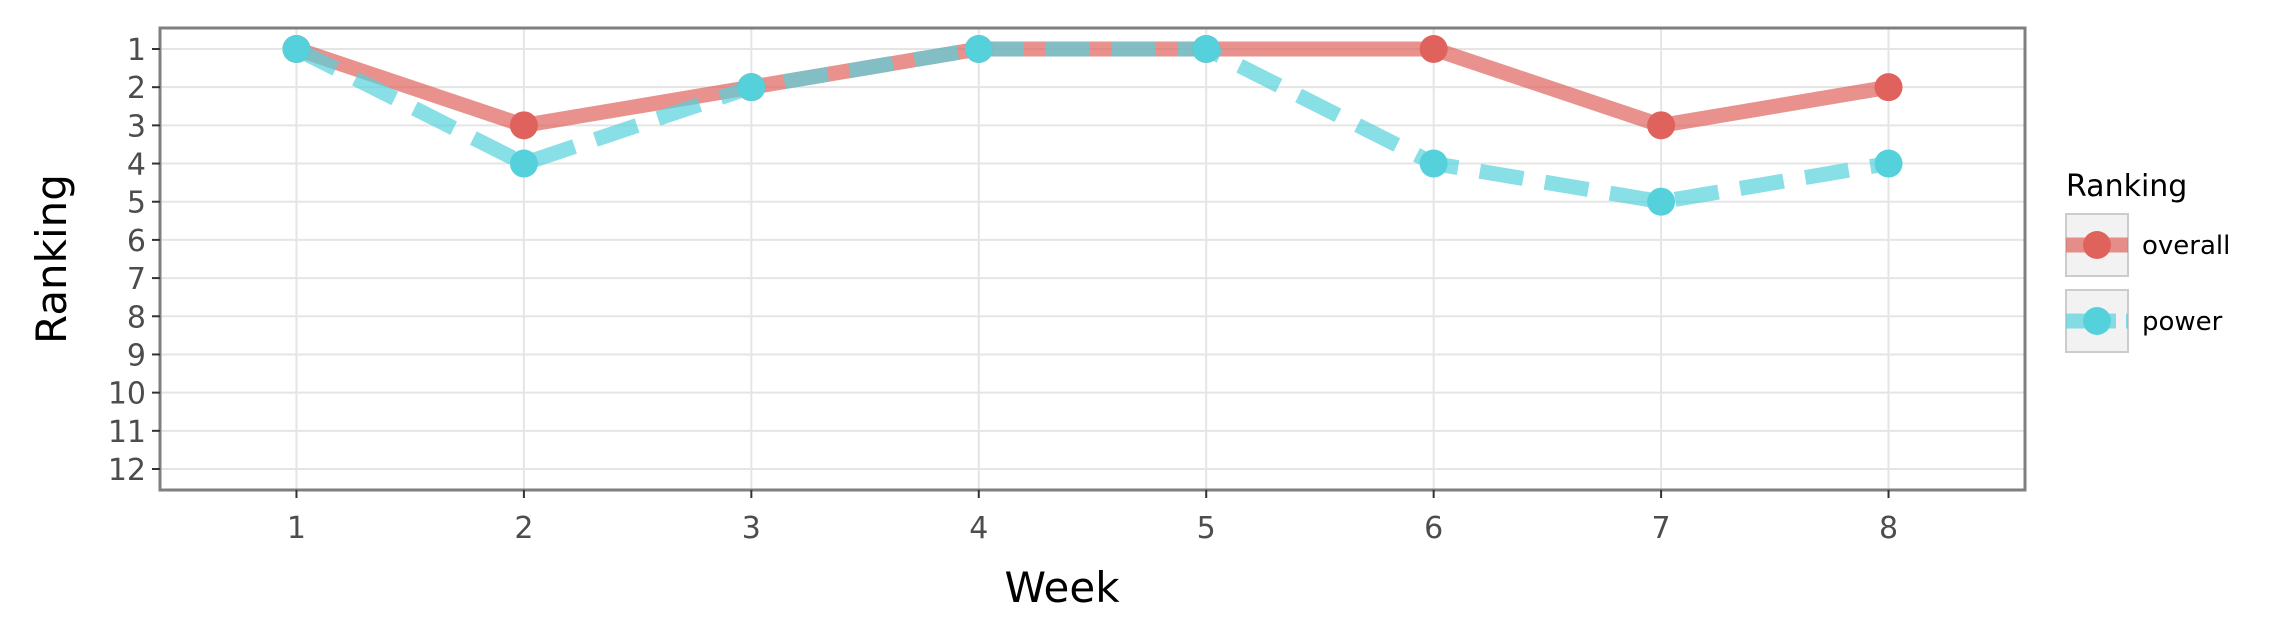 The image size is (2276, 642). Describe the element at coordinates (136, 355) in the screenshot. I see `y-tick-label: 9` at that location.